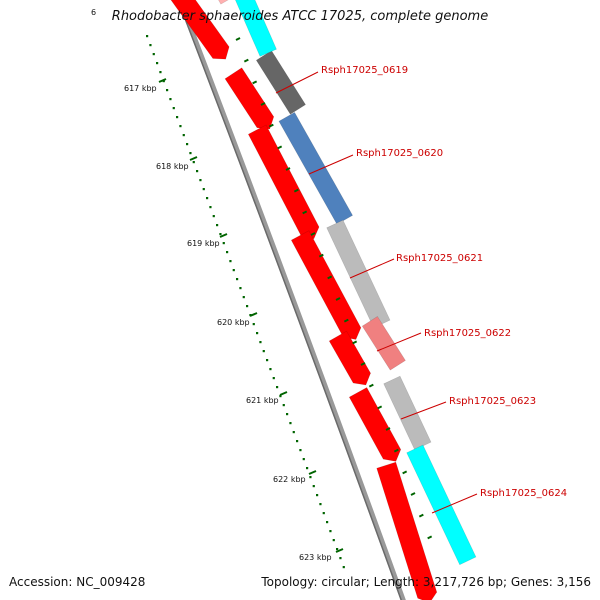 This screenshot has width=600, height=600. I want to click on kbp-tick-label: 617 kbp, so click(140, 88).